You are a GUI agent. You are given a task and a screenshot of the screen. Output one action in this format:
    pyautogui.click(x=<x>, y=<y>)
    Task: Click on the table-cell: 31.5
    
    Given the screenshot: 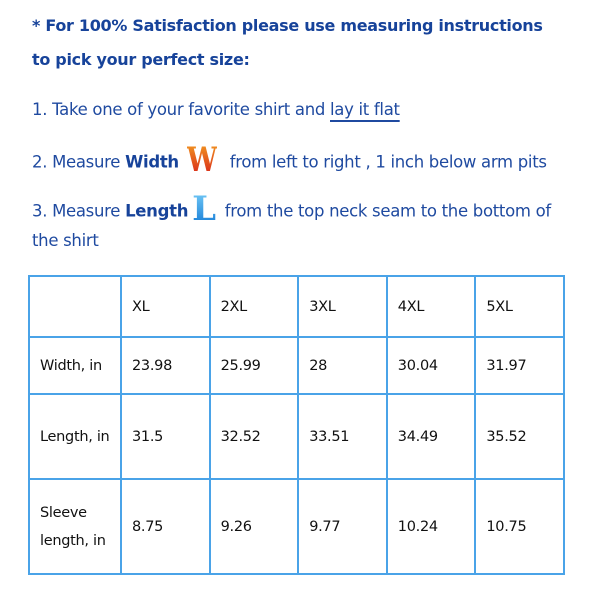 What is the action you would take?
    pyautogui.click(x=165, y=436)
    